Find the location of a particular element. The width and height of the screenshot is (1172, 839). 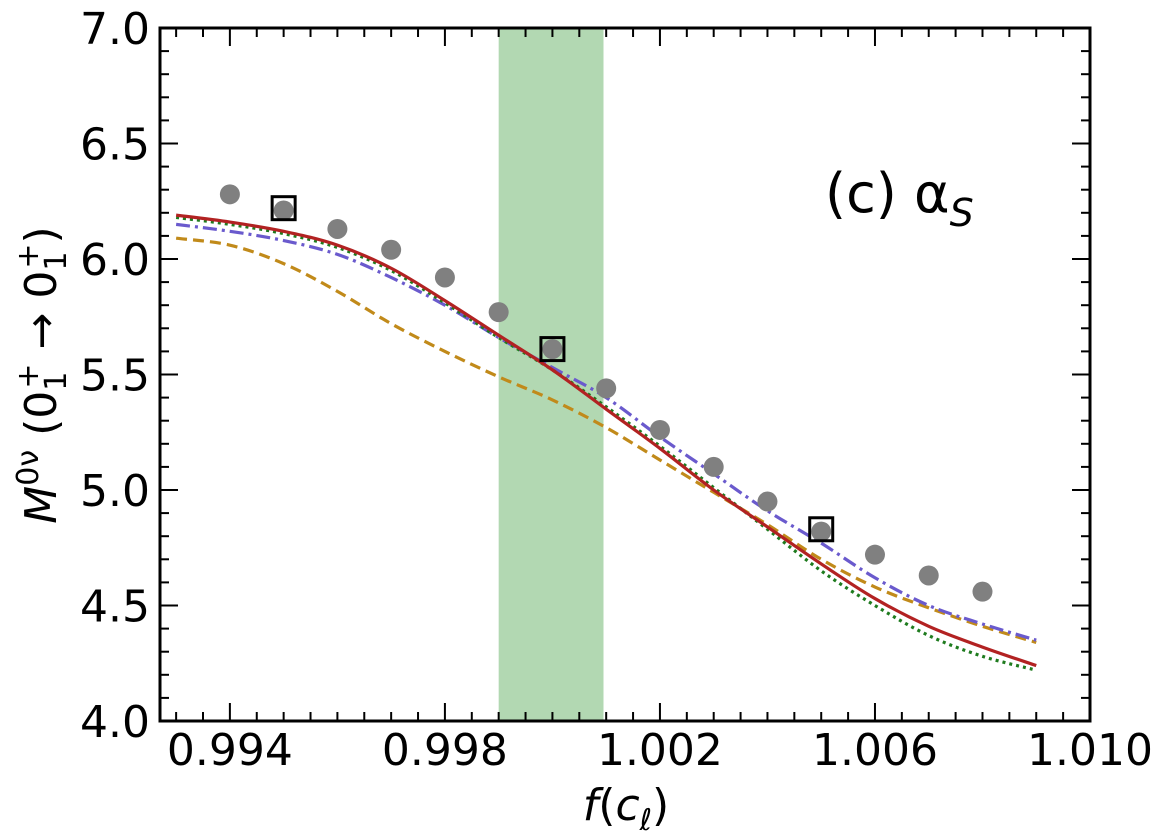

ylabel-m: M is located at coordinates (41, 505).